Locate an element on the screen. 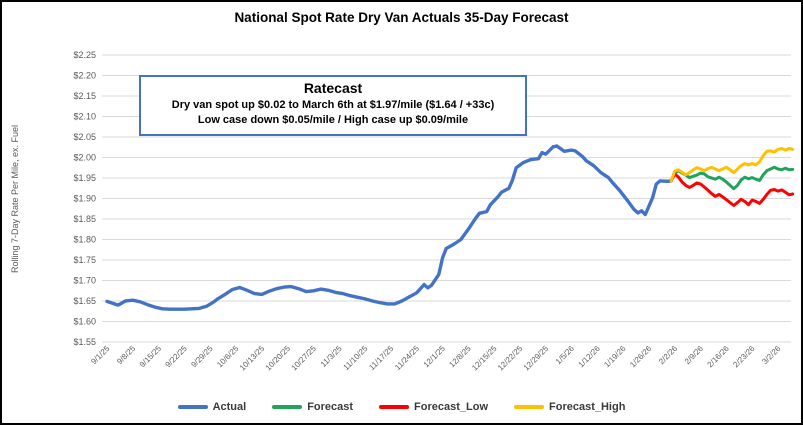  legend-item-actual: Actual is located at coordinates (212, 407).